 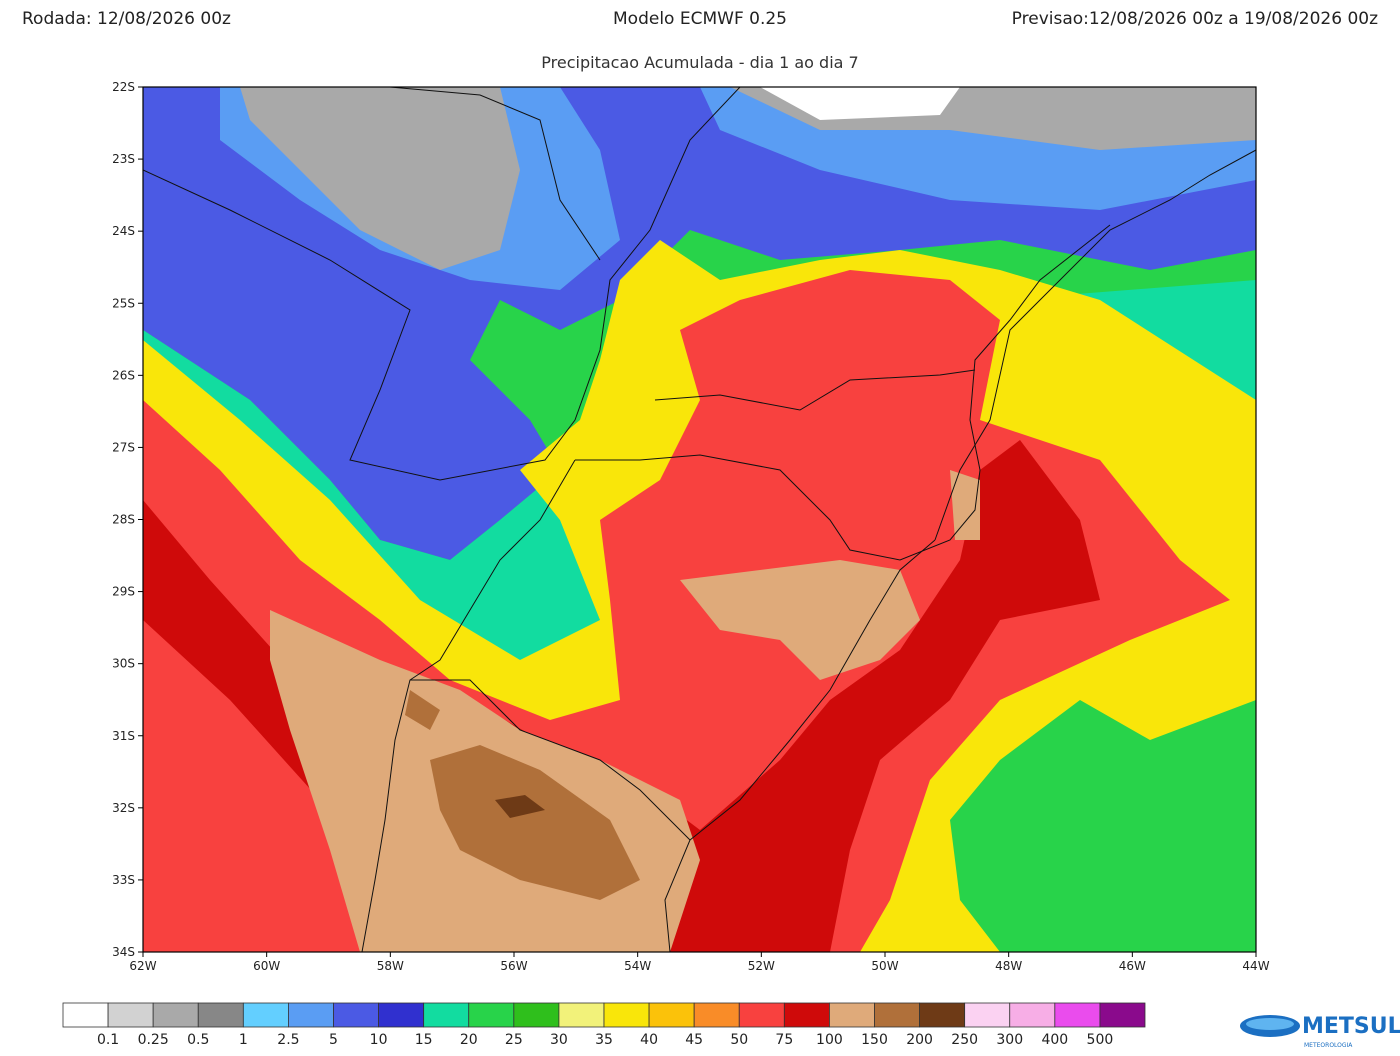 What do you see at coordinates (829, 1040) in the screenshot?
I see `colorbar-label: 100` at bounding box center [829, 1040].